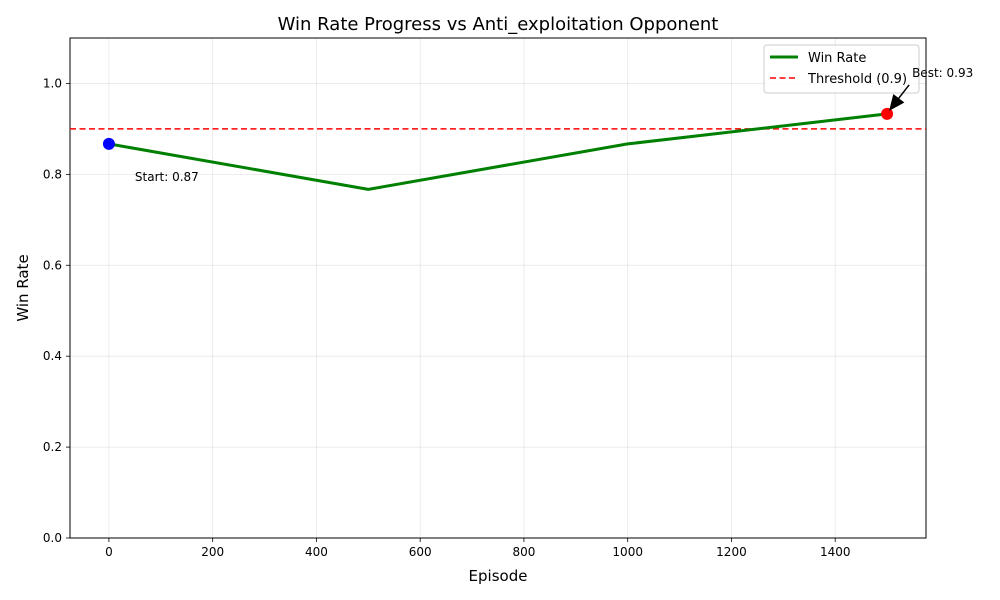 This screenshot has width=1000, height=600. Describe the element at coordinates (942, 73) in the screenshot. I see `best-annotation: Best: 0.93` at that location.